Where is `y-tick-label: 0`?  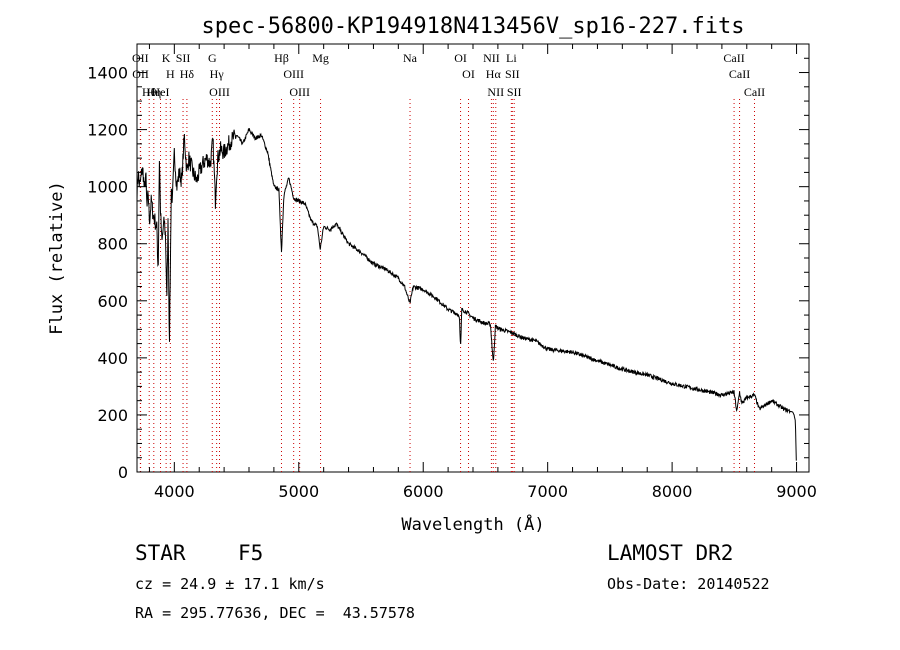
y-tick-label: 0 is located at coordinates (123, 472).